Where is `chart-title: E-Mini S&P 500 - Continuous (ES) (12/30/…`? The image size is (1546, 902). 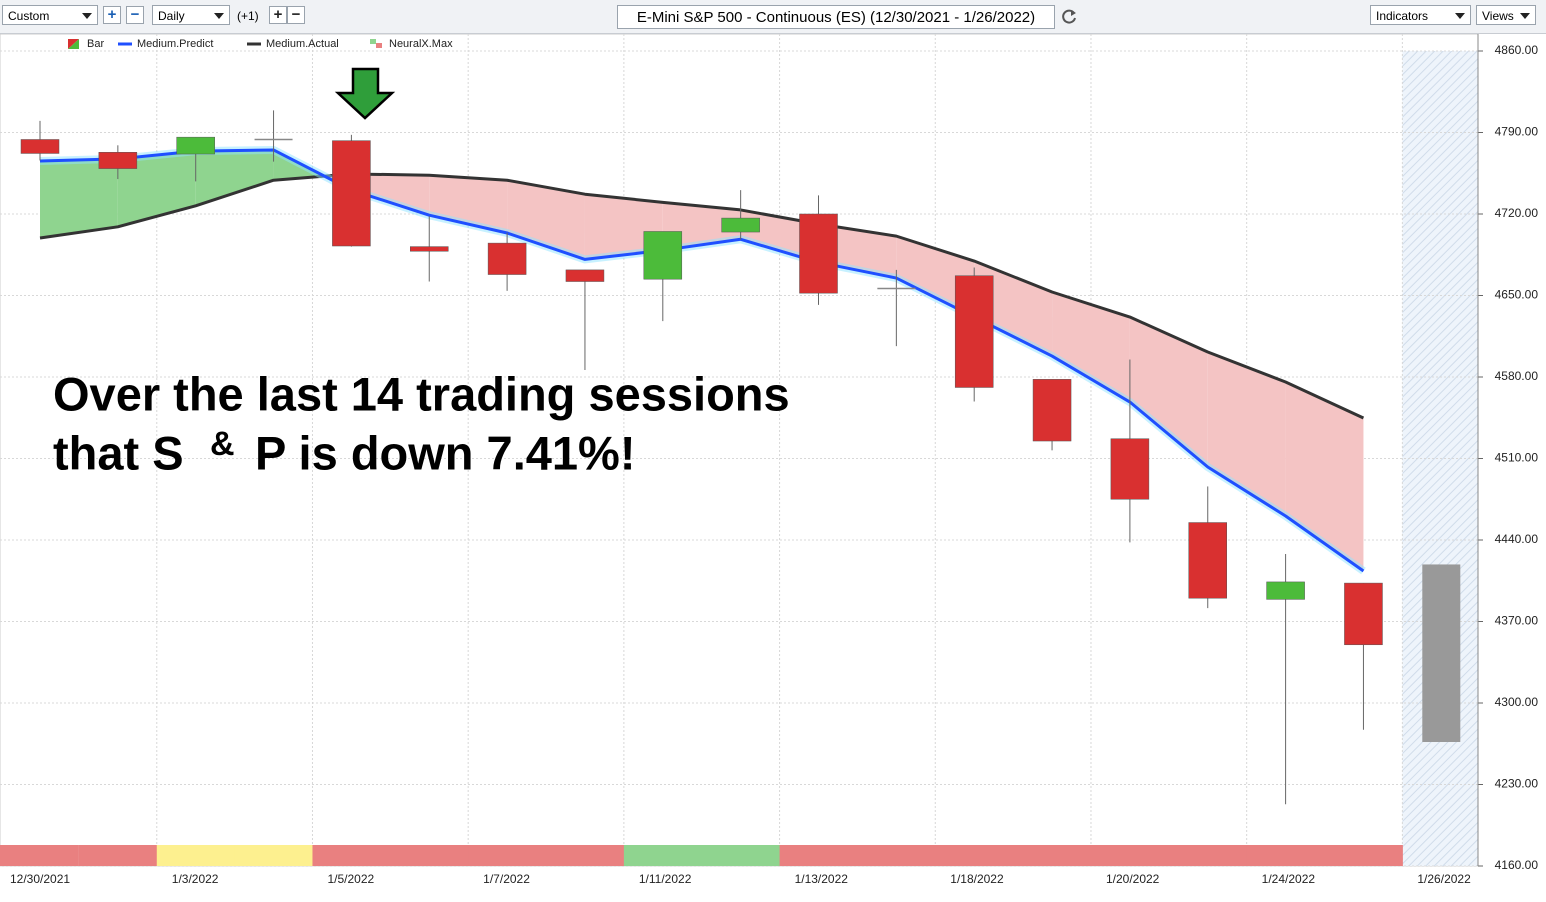
chart-title: E-Mini S&P 500 - Continuous (ES) (12/30/… is located at coordinates (836, 17).